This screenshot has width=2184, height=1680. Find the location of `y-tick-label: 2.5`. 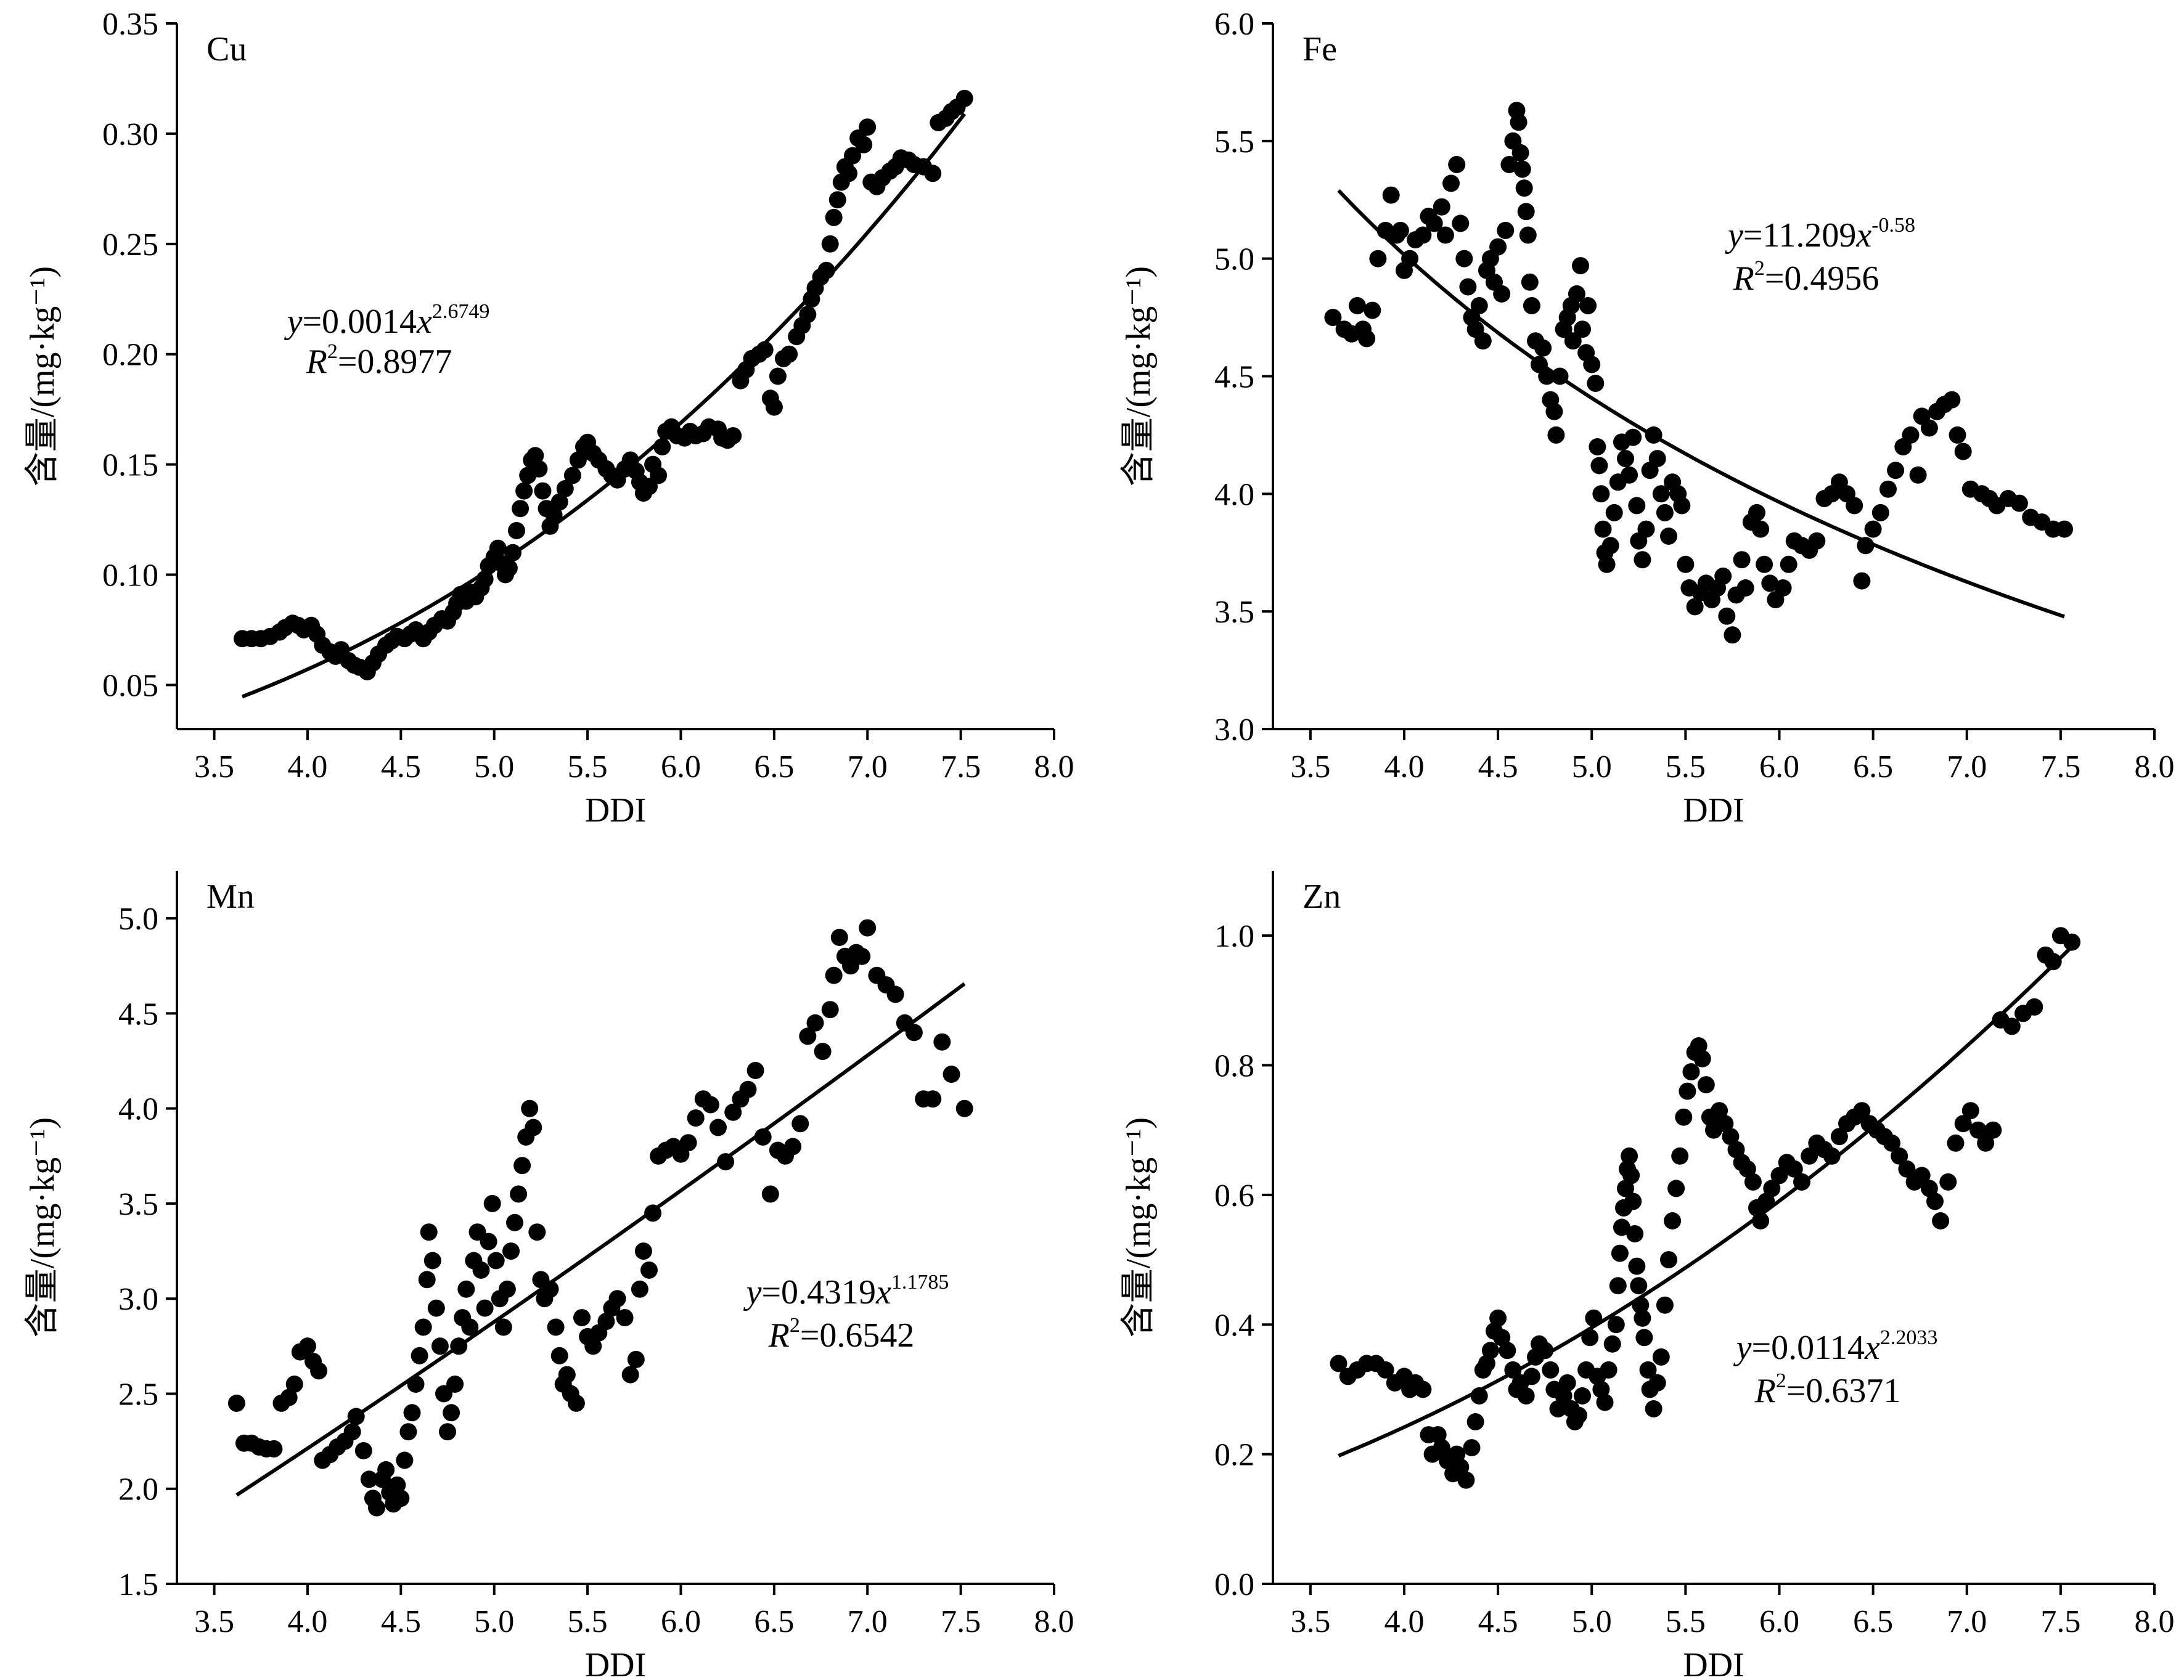

y-tick-label: 2.5 is located at coordinates (138, 1395).